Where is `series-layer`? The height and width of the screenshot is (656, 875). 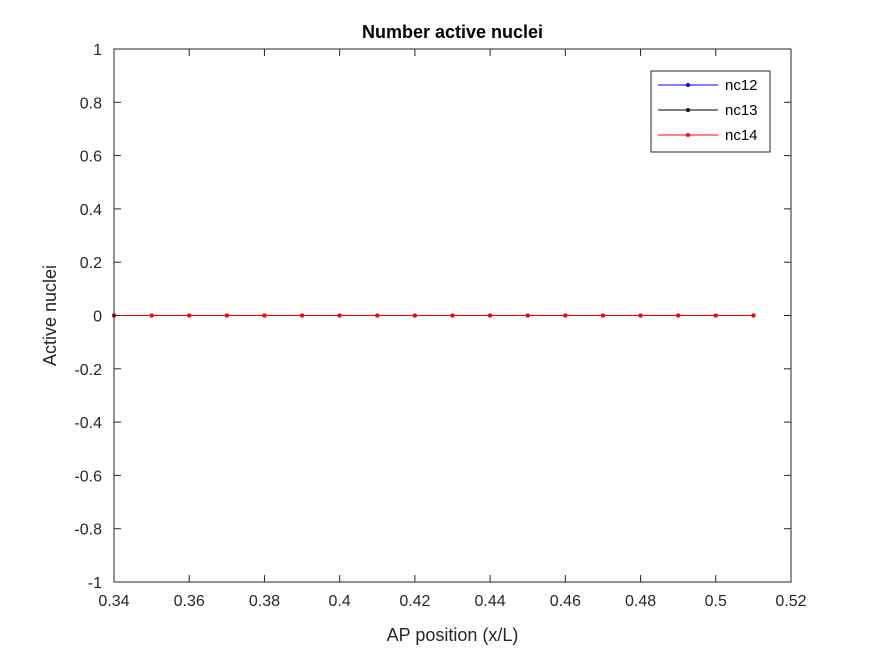 series-layer is located at coordinates (434, 315).